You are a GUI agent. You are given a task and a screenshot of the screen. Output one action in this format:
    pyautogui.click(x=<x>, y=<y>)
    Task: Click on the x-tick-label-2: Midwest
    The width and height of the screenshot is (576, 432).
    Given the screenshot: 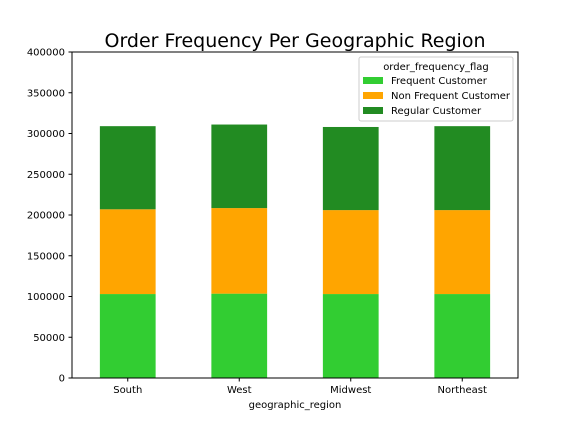 What is the action you would take?
    pyautogui.click(x=350, y=390)
    